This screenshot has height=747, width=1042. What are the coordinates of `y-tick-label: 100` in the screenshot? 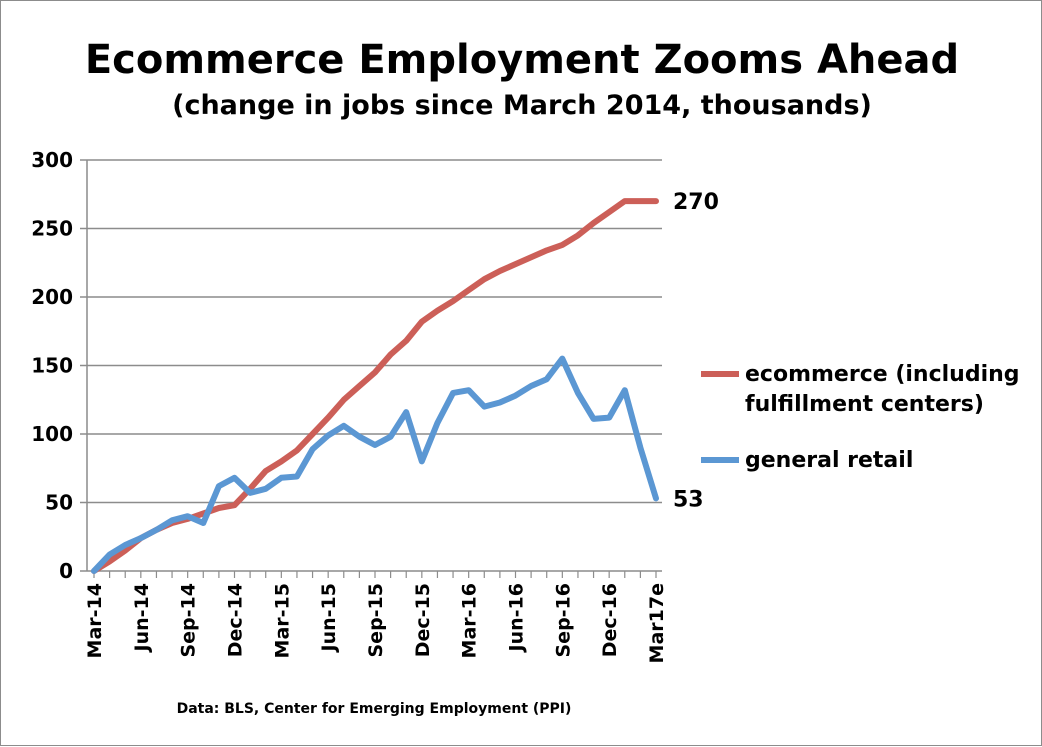 It's located at (52, 434).